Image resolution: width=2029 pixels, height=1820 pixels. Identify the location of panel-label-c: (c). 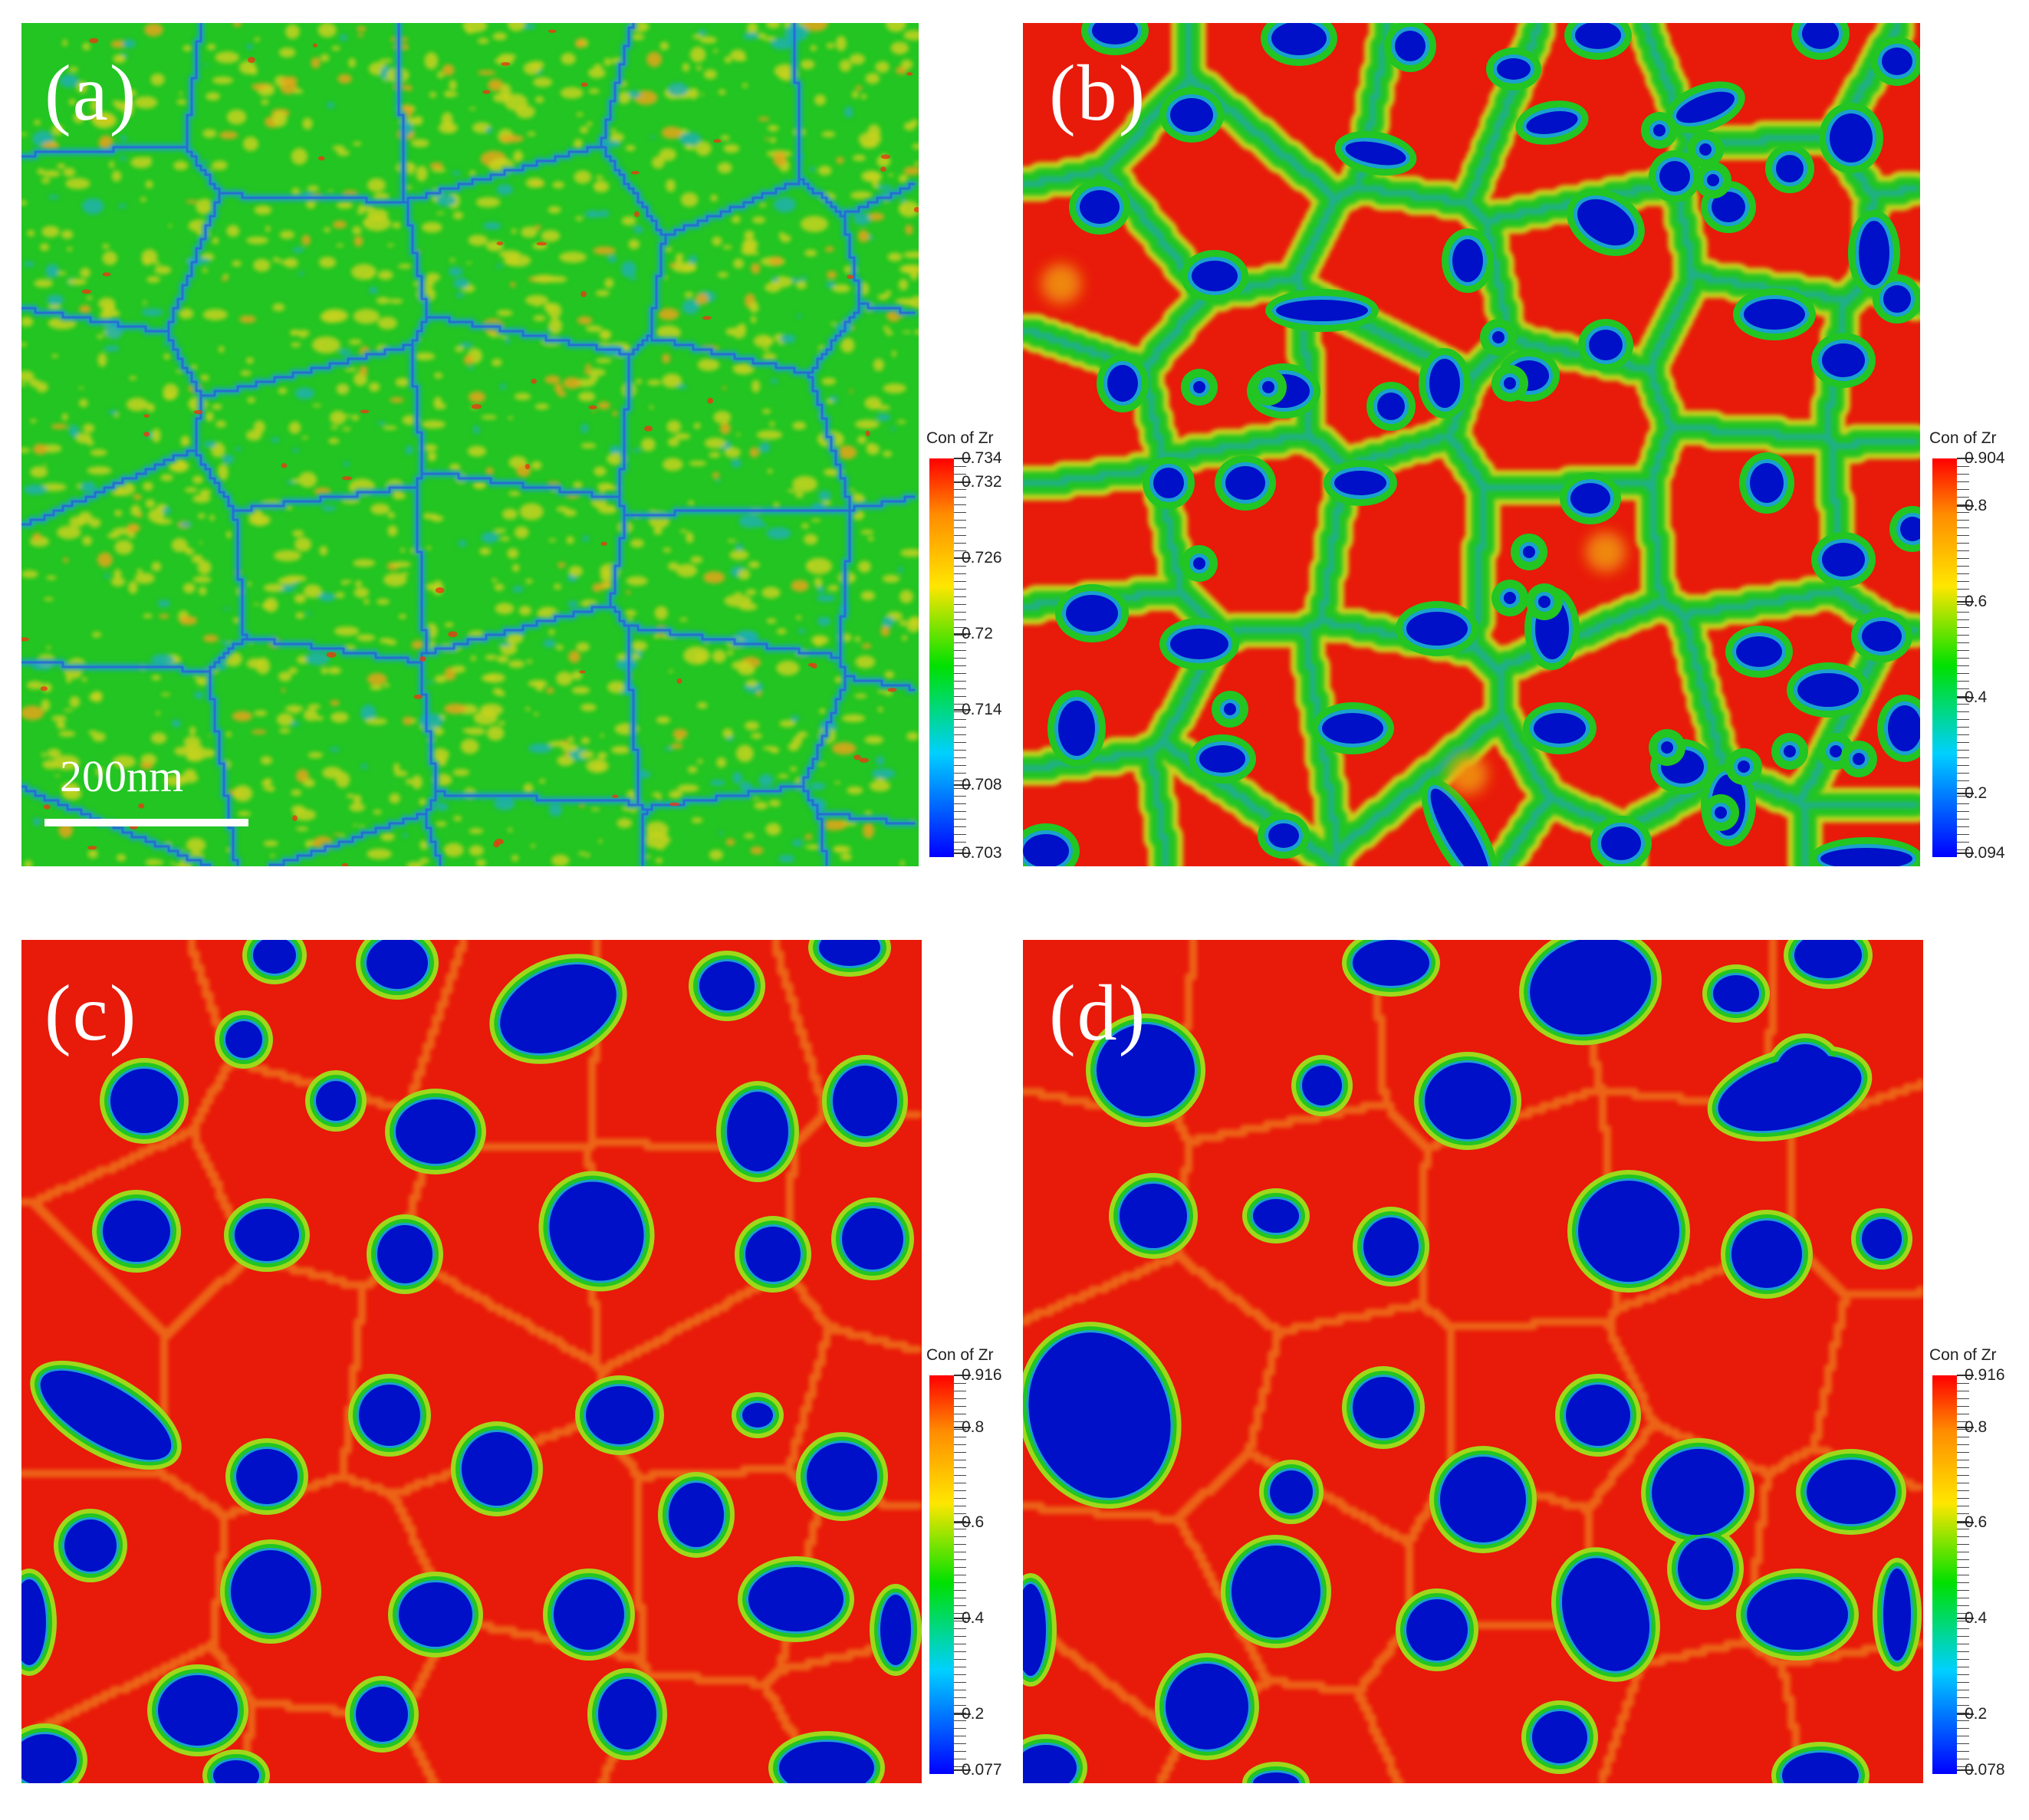
(91, 1013).